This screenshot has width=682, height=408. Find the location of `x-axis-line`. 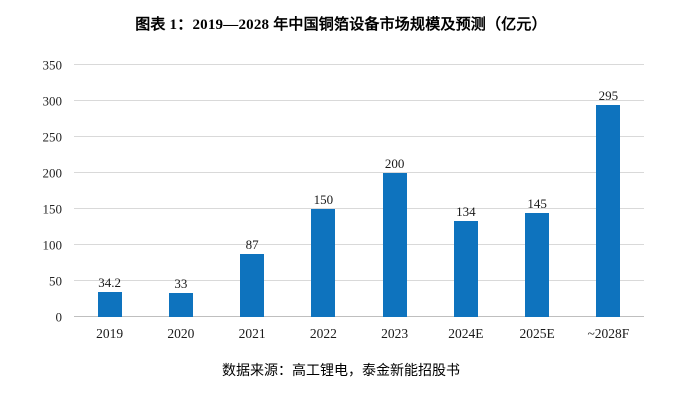

x-axis-line is located at coordinates (359, 316).